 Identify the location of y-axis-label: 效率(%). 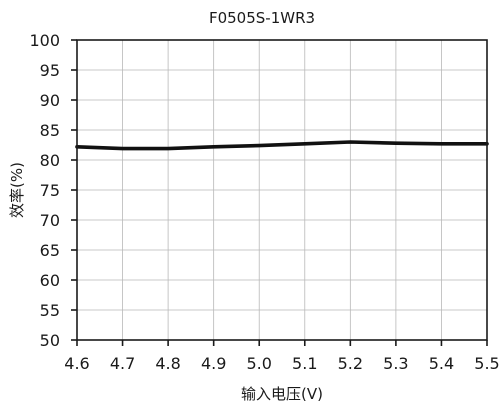
(17, 190).